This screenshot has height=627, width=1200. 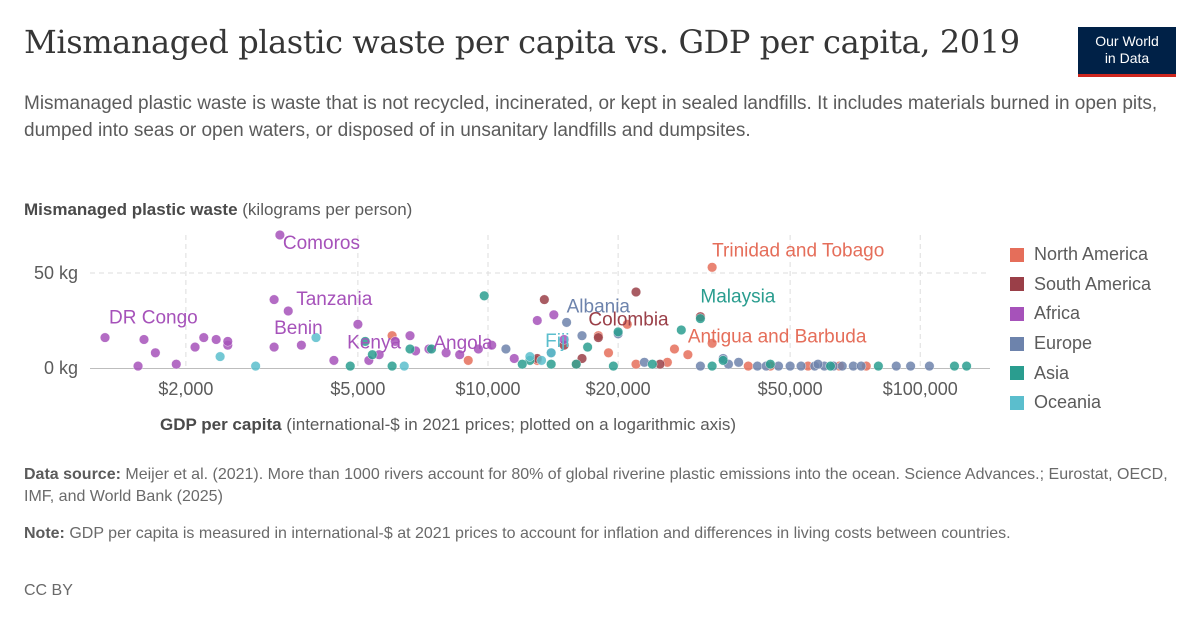 I want to click on legend-item: Asia, so click(x=1080, y=373).